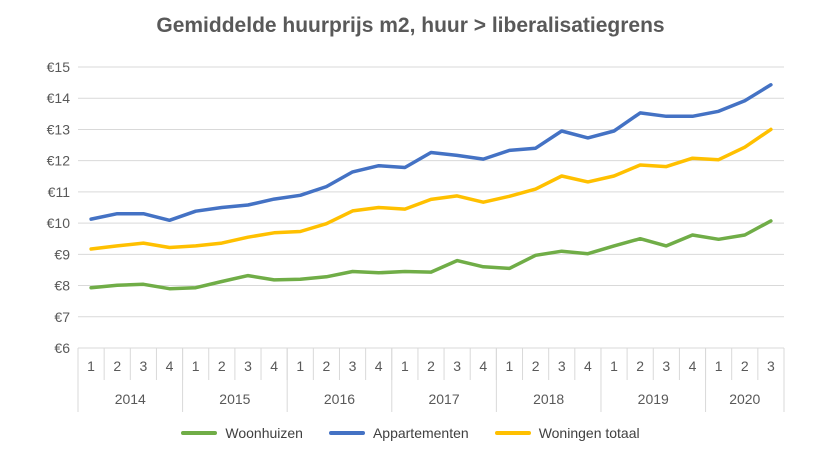  Describe the element at coordinates (264, 433) in the screenshot. I see `legend-label: Woonhuizen` at that location.